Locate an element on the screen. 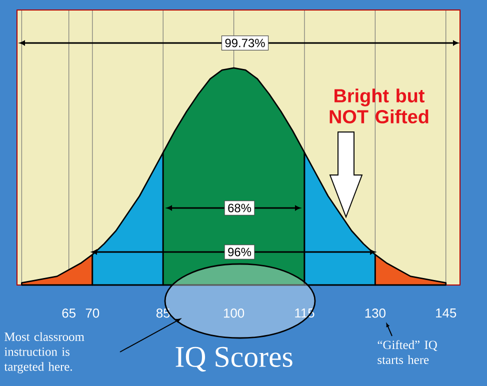 This screenshot has width=487, height=386. text: Most classroom instruction is targeted here. is located at coordinates (44, 353).